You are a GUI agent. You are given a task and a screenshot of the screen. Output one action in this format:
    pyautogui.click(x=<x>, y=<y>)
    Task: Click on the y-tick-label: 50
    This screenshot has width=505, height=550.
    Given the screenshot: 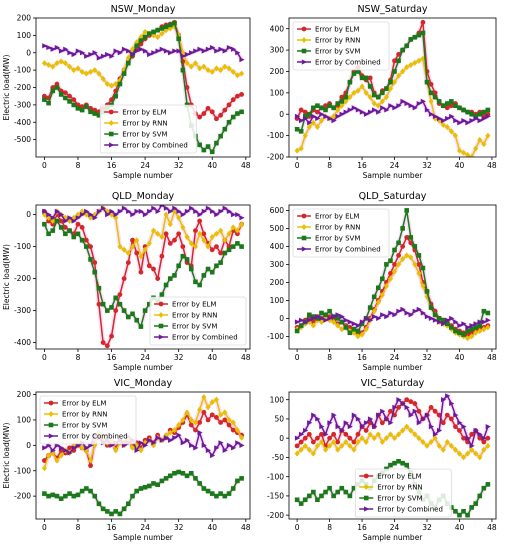 What is the action you would take?
    pyautogui.click(x=279, y=419)
    